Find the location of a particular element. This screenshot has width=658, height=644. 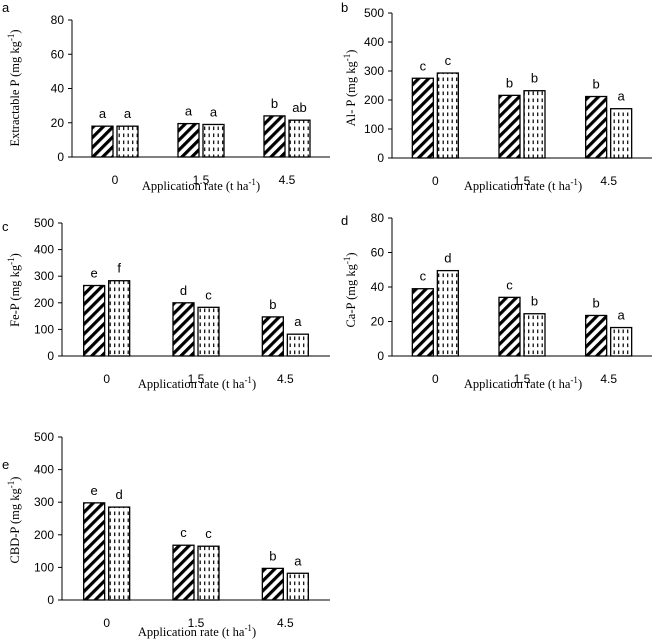

y-tick-label: 200 is located at coordinates (374, 100).